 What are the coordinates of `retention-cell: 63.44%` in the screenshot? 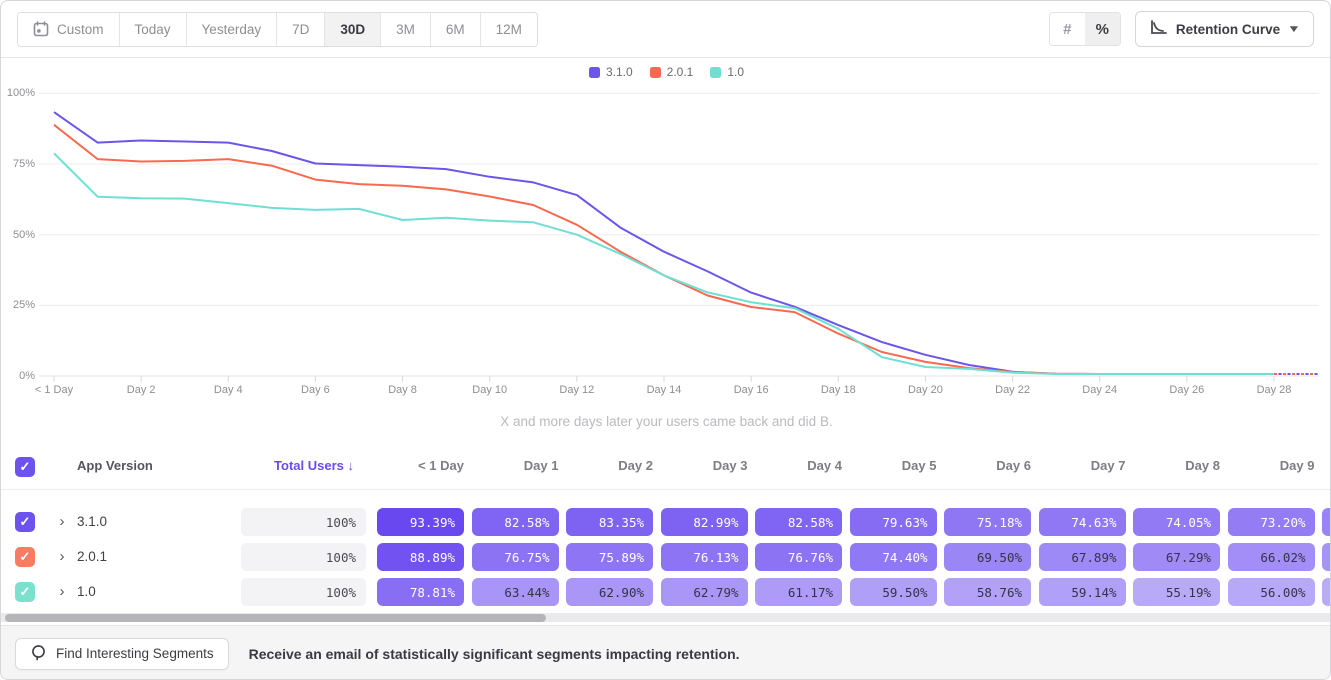 It's located at (515, 592).